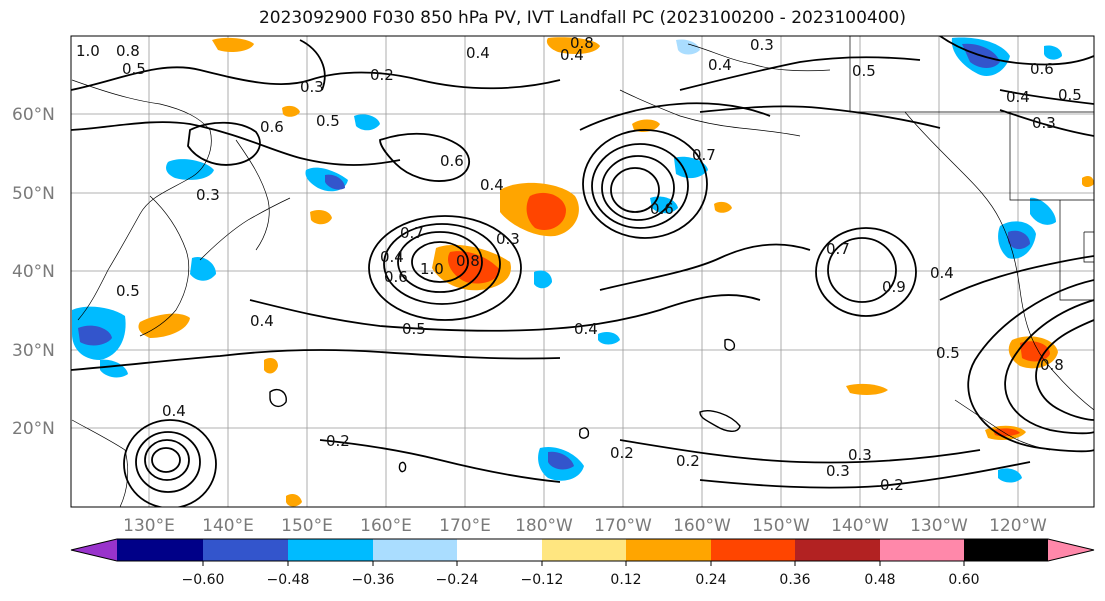 This screenshot has width=1105, height=601. Describe the element at coordinates (860, 526) in the screenshot. I see `lon-label: 140°W` at that location.